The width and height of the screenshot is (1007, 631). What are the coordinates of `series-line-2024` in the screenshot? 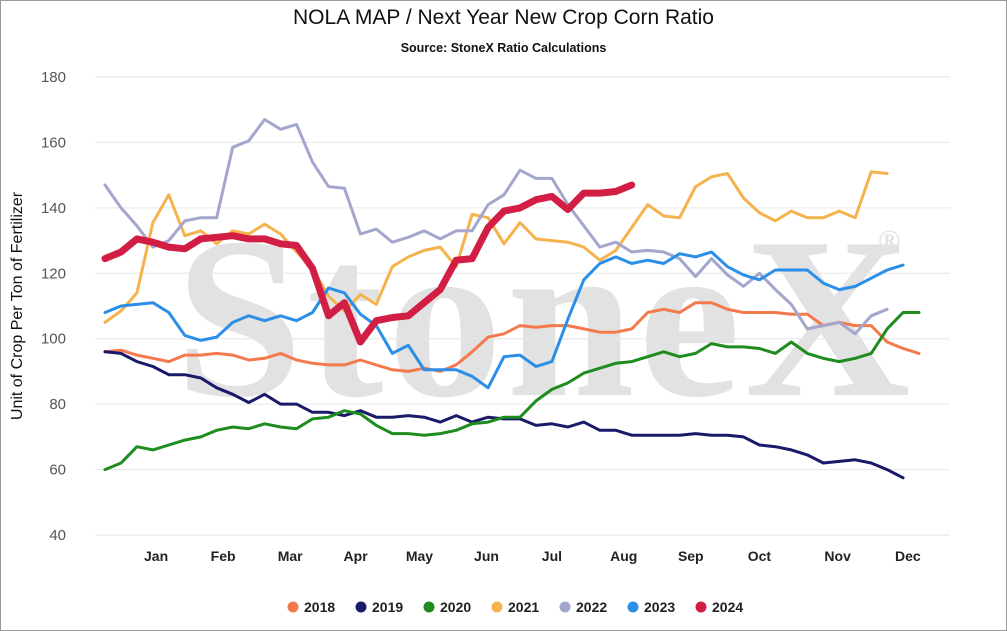 It's located at (368, 263).